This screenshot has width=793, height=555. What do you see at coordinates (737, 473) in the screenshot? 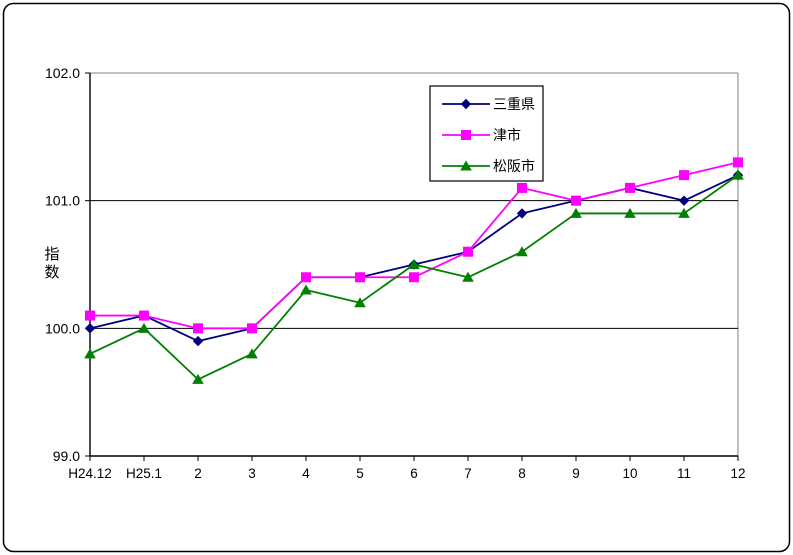
I see `x-tick-label: 12` at bounding box center [737, 473].